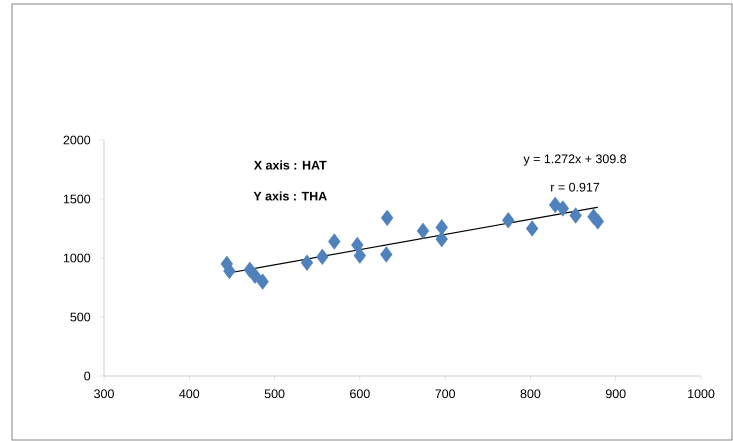  I want to click on x-tick-label: 300, so click(104, 393).